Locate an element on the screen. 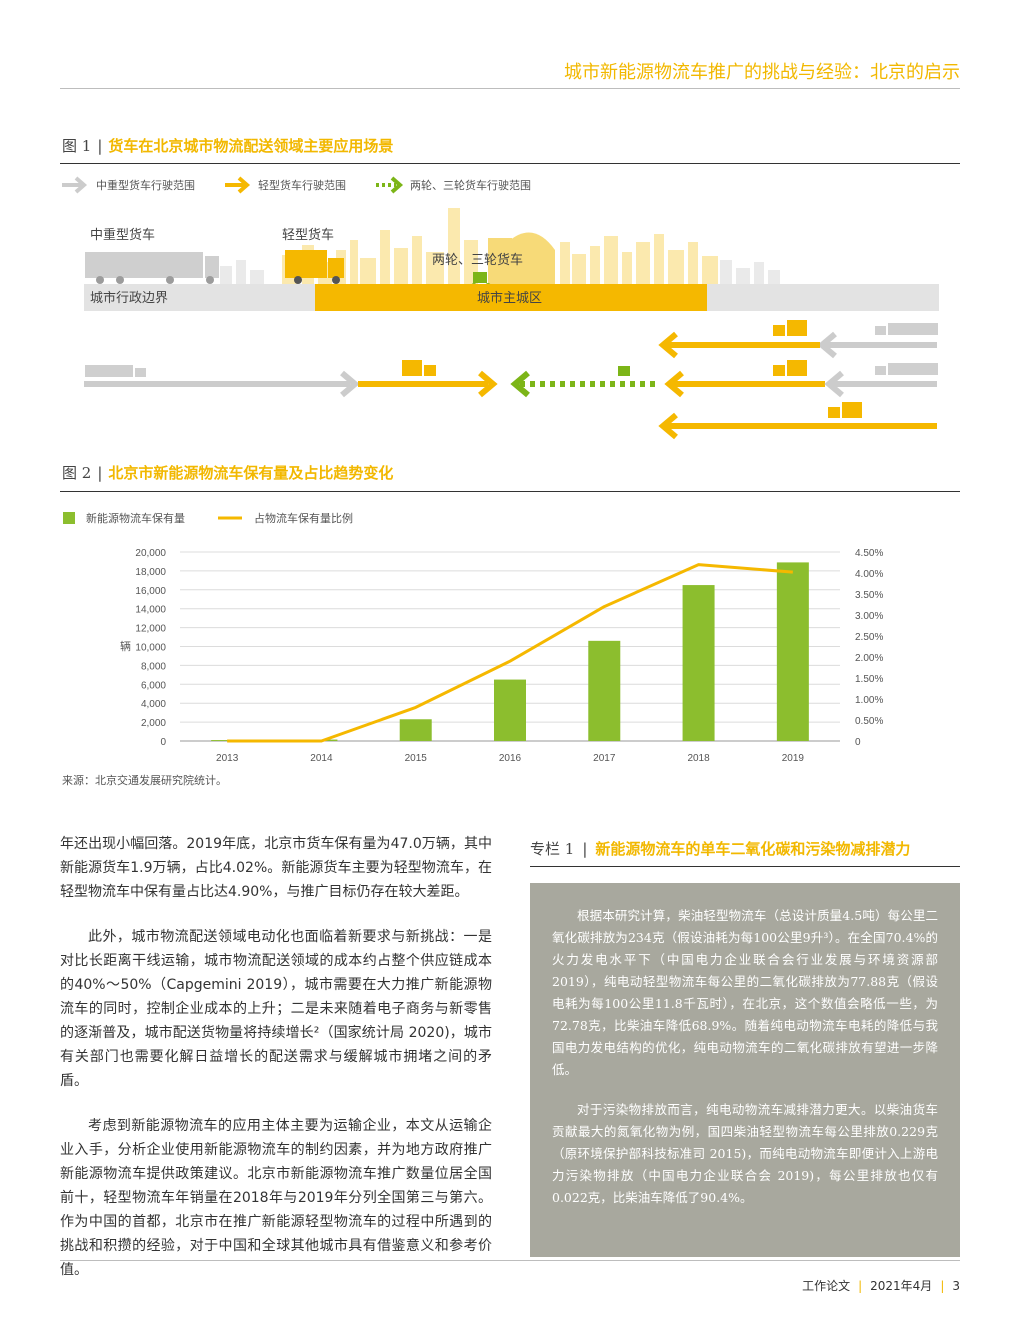  row3-light-truck-icon is located at coordinates (845, 410).